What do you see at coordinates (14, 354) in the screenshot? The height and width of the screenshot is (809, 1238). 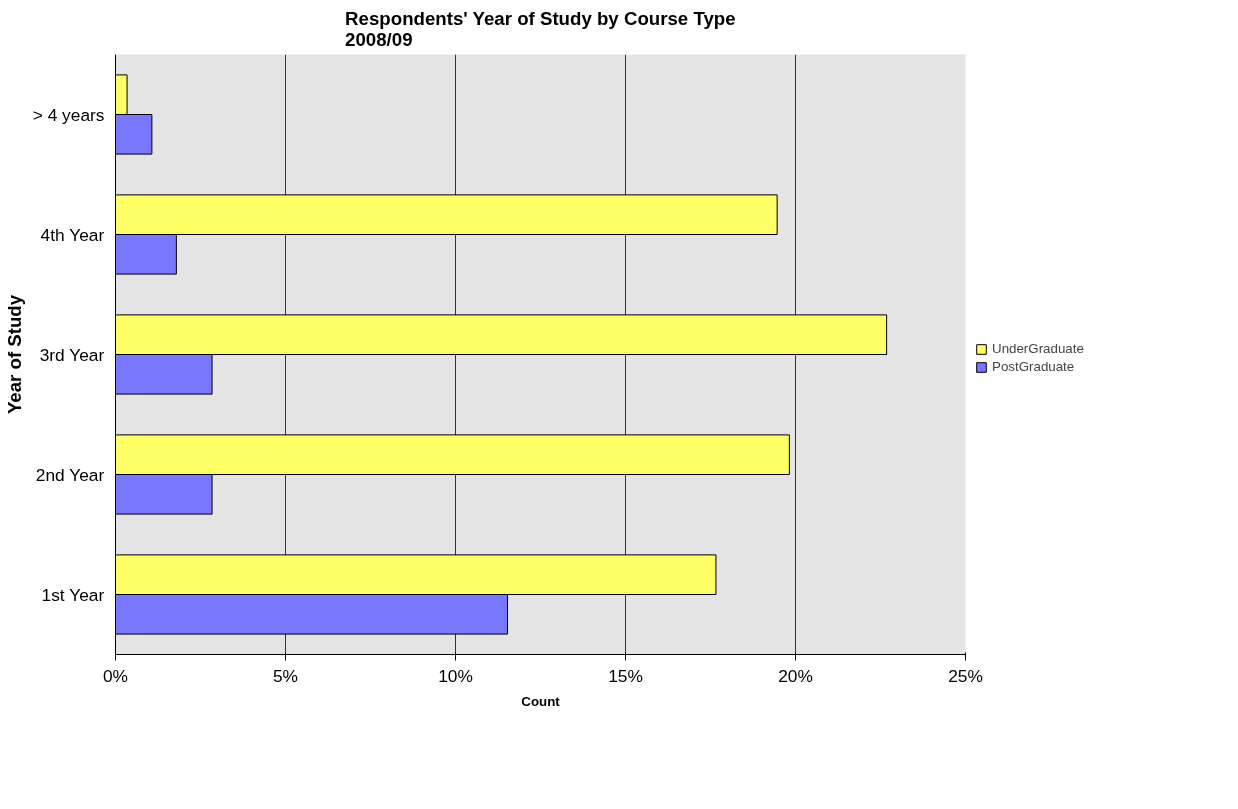 I see `y-axis-title: Year of Study` at bounding box center [14, 354].